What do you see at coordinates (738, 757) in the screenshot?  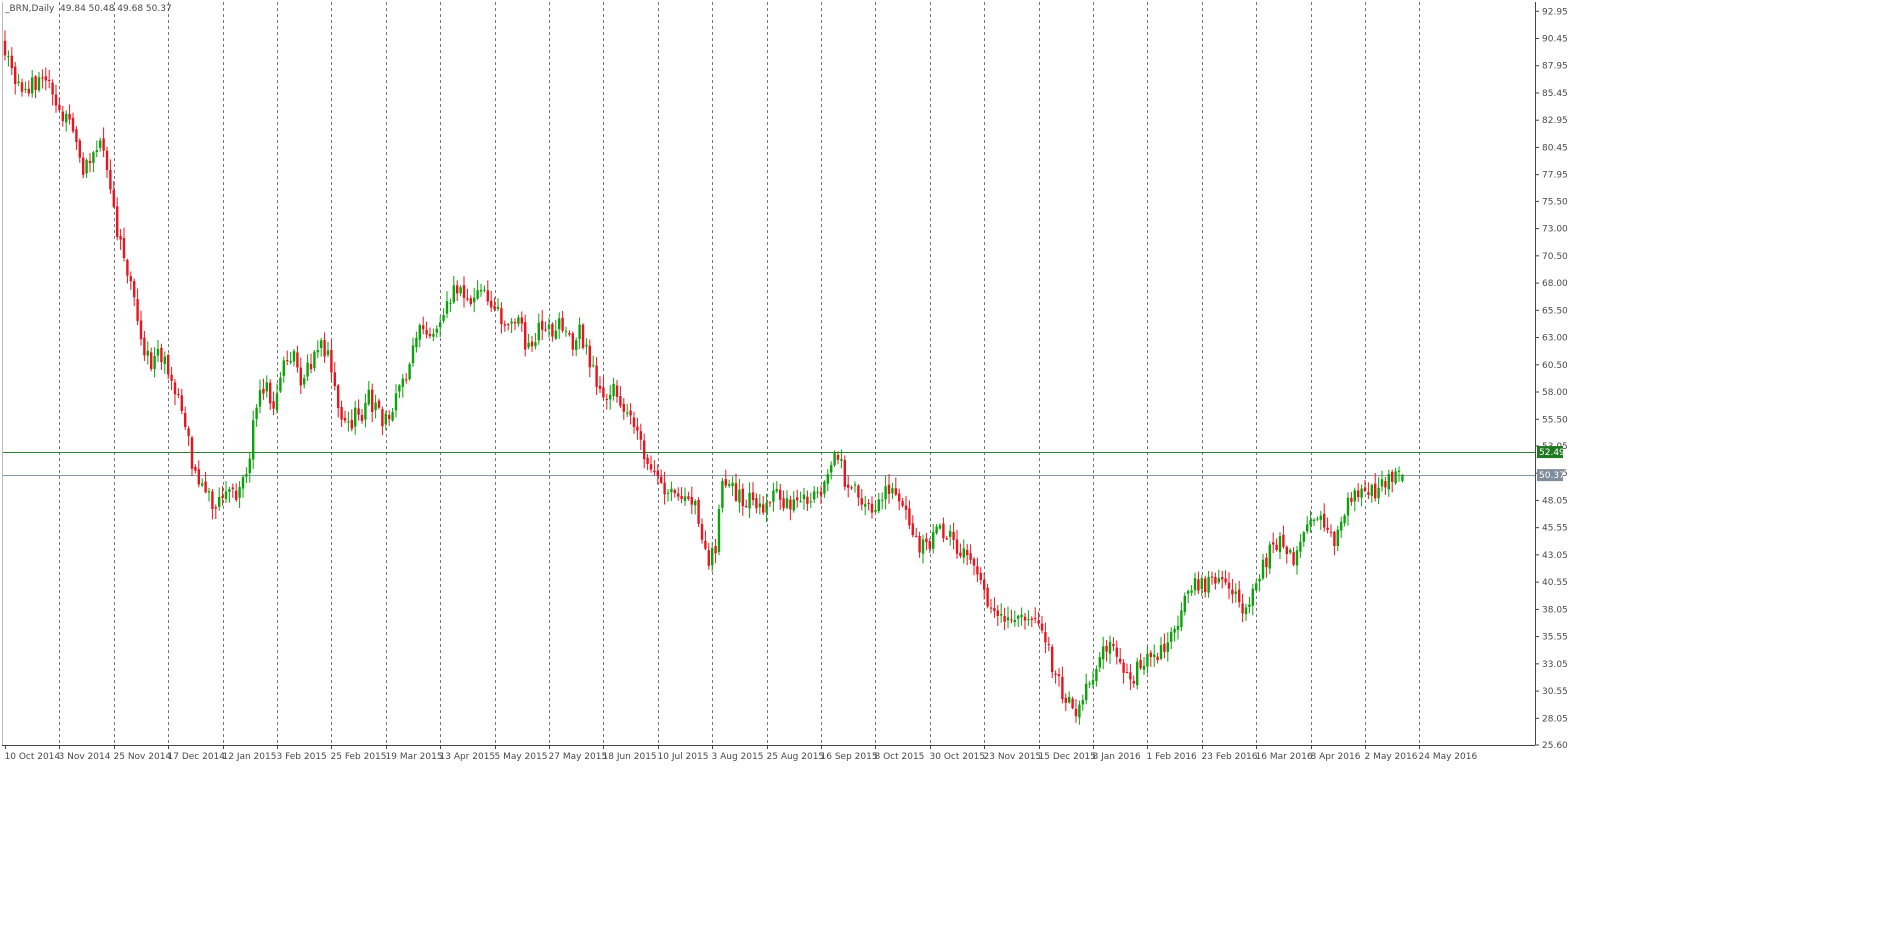 I see `x-tick-label: 3 Aug 2015` at bounding box center [738, 757].